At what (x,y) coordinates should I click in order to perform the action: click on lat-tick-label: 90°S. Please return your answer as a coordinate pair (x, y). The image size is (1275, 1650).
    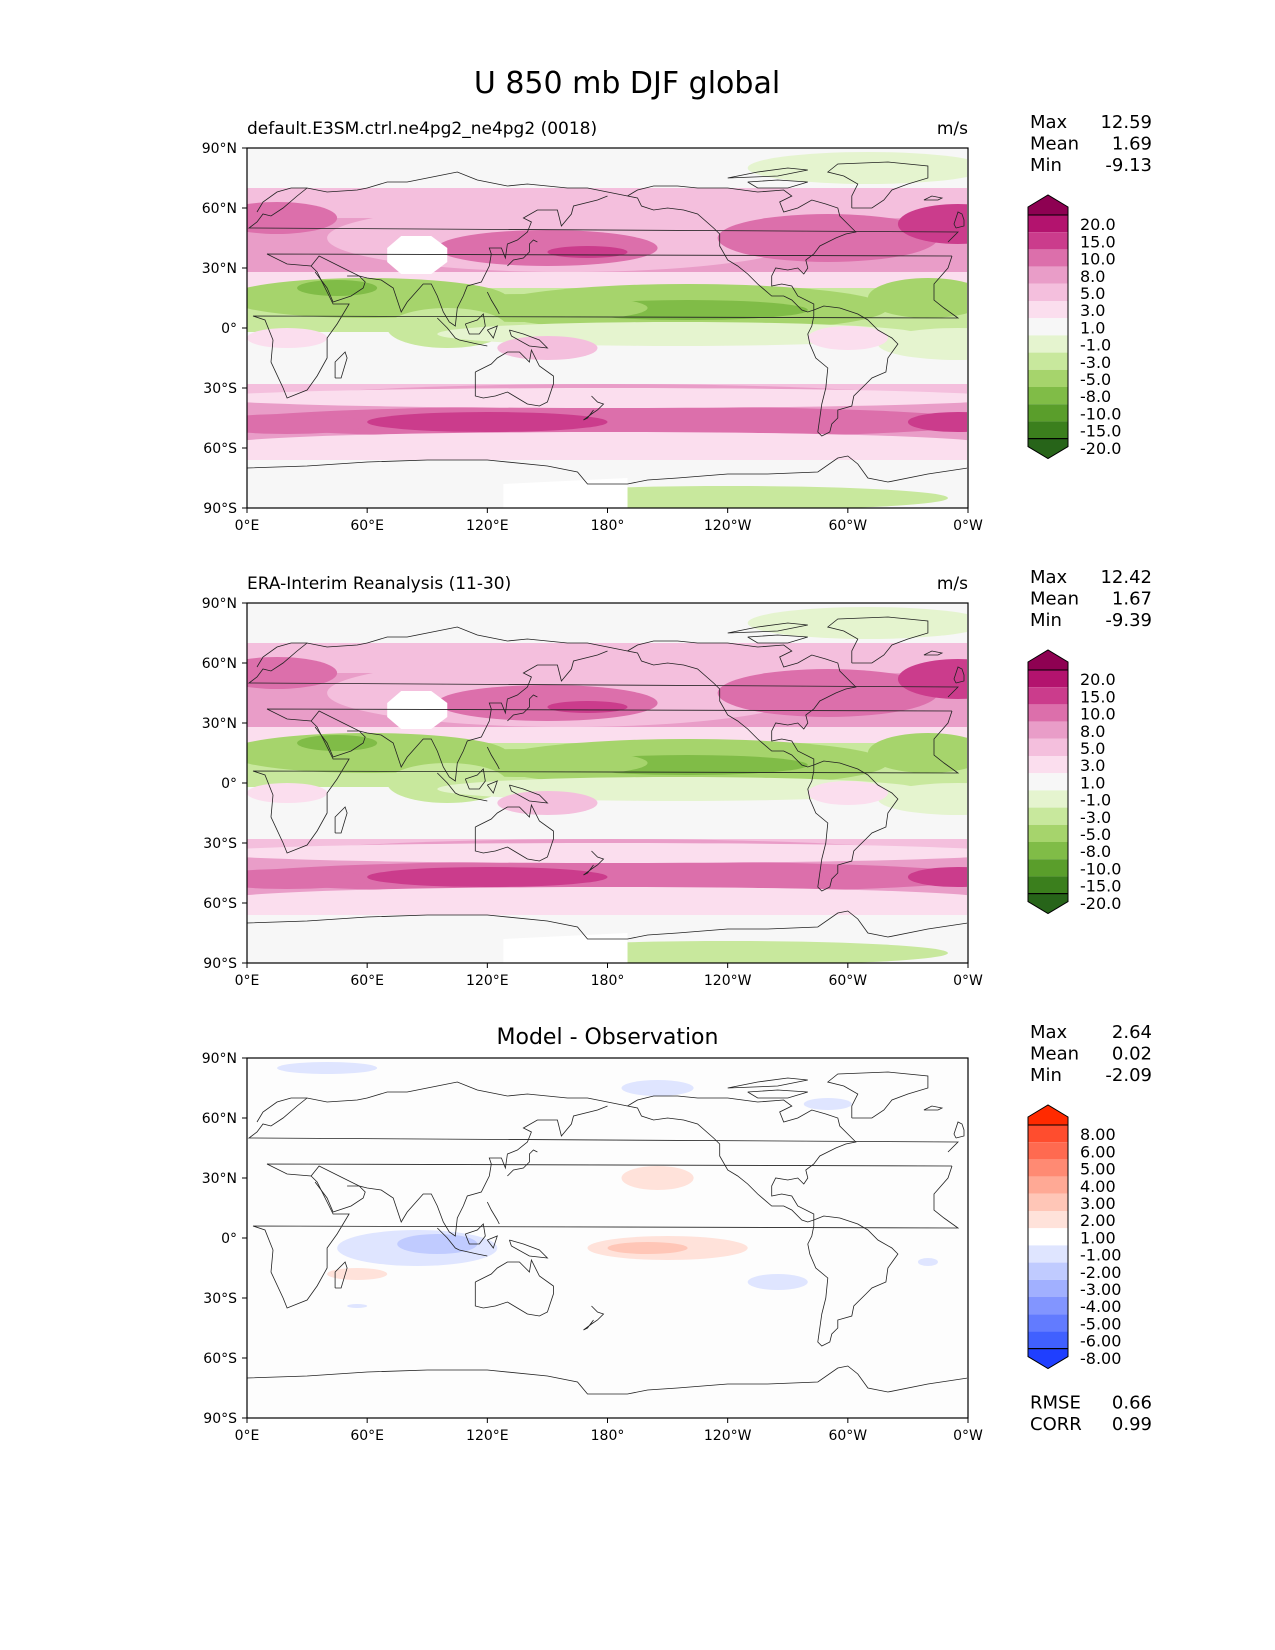
    Looking at the image, I should click on (220, 964).